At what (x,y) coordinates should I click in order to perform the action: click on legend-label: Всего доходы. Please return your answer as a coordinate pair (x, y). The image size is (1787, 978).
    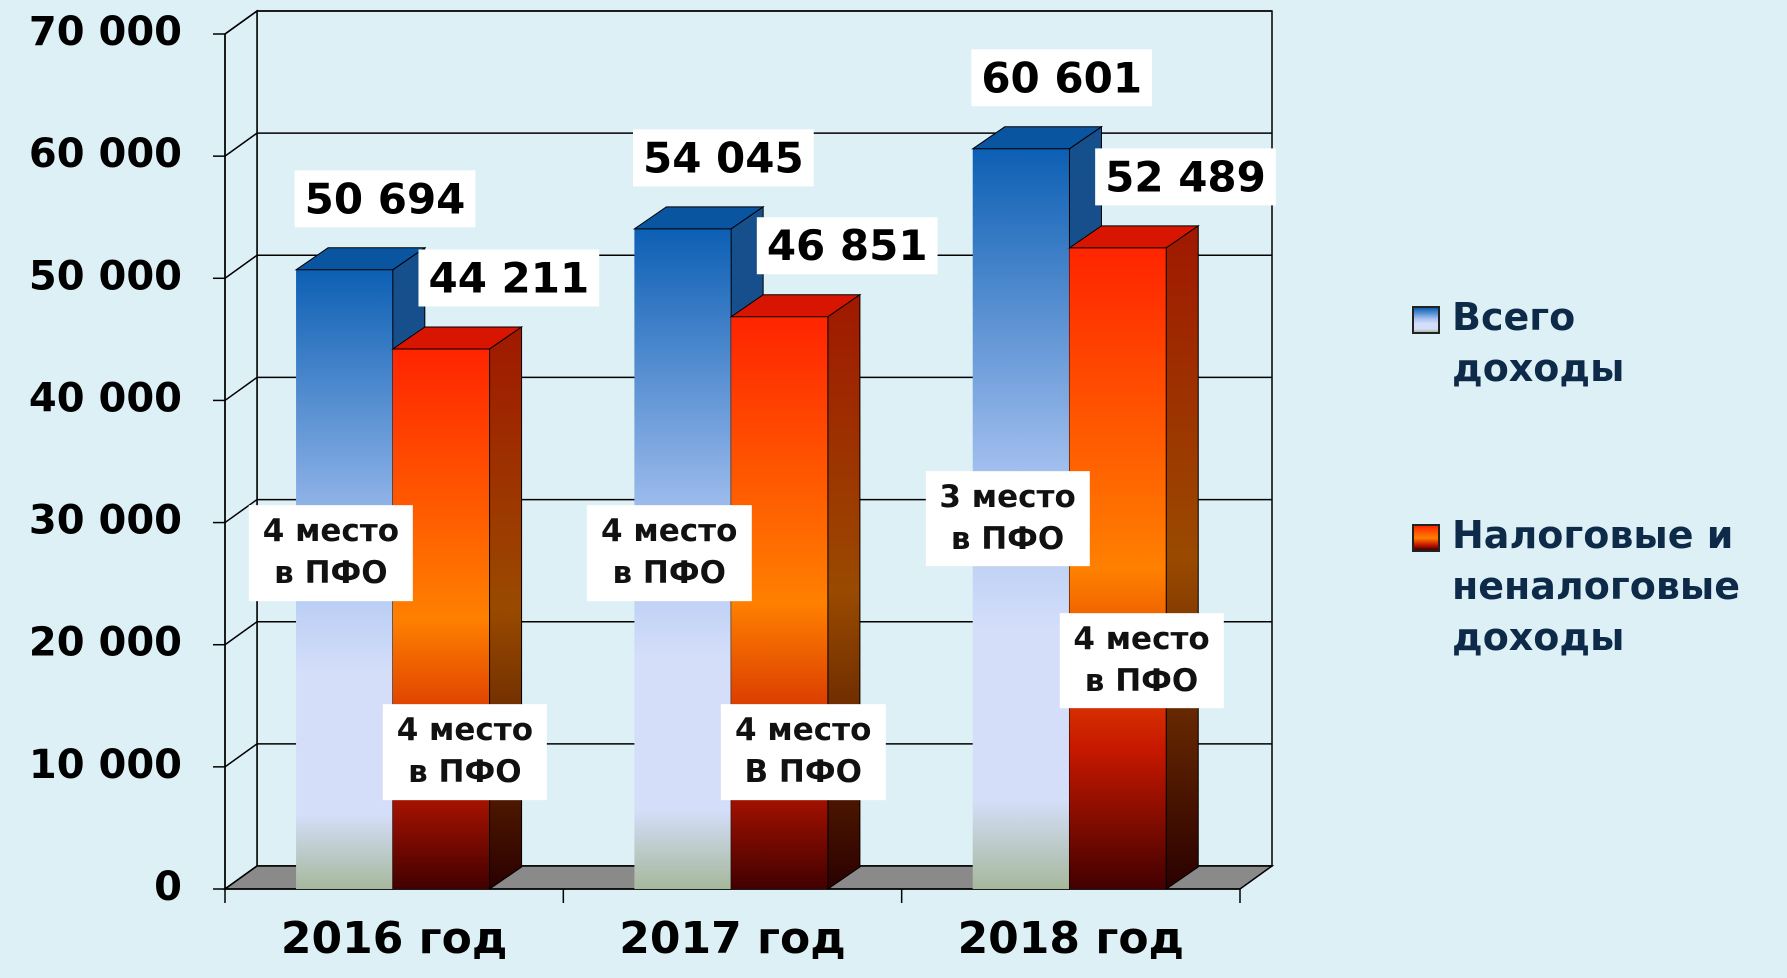
    Looking at the image, I should click on (1538, 343).